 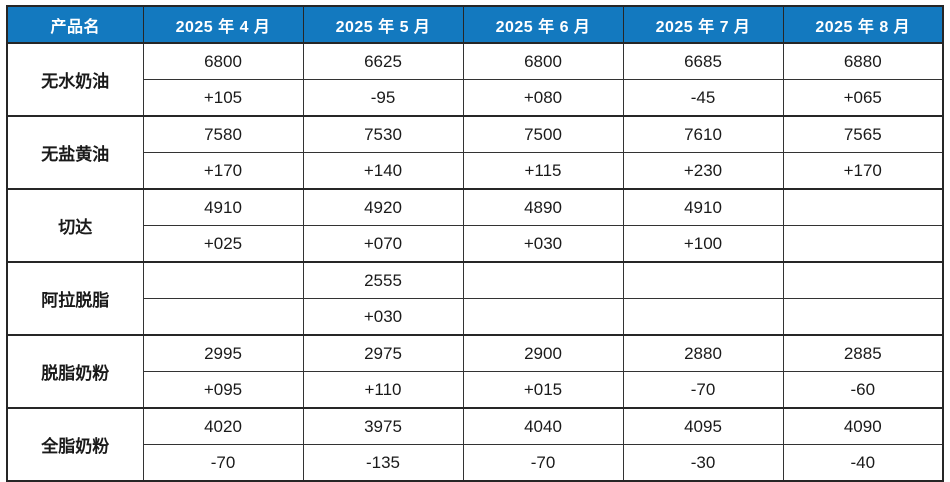 What do you see at coordinates (703, 426) in the screenshot?
I see `price-cell: 4095` at bounding box center [703, 426].